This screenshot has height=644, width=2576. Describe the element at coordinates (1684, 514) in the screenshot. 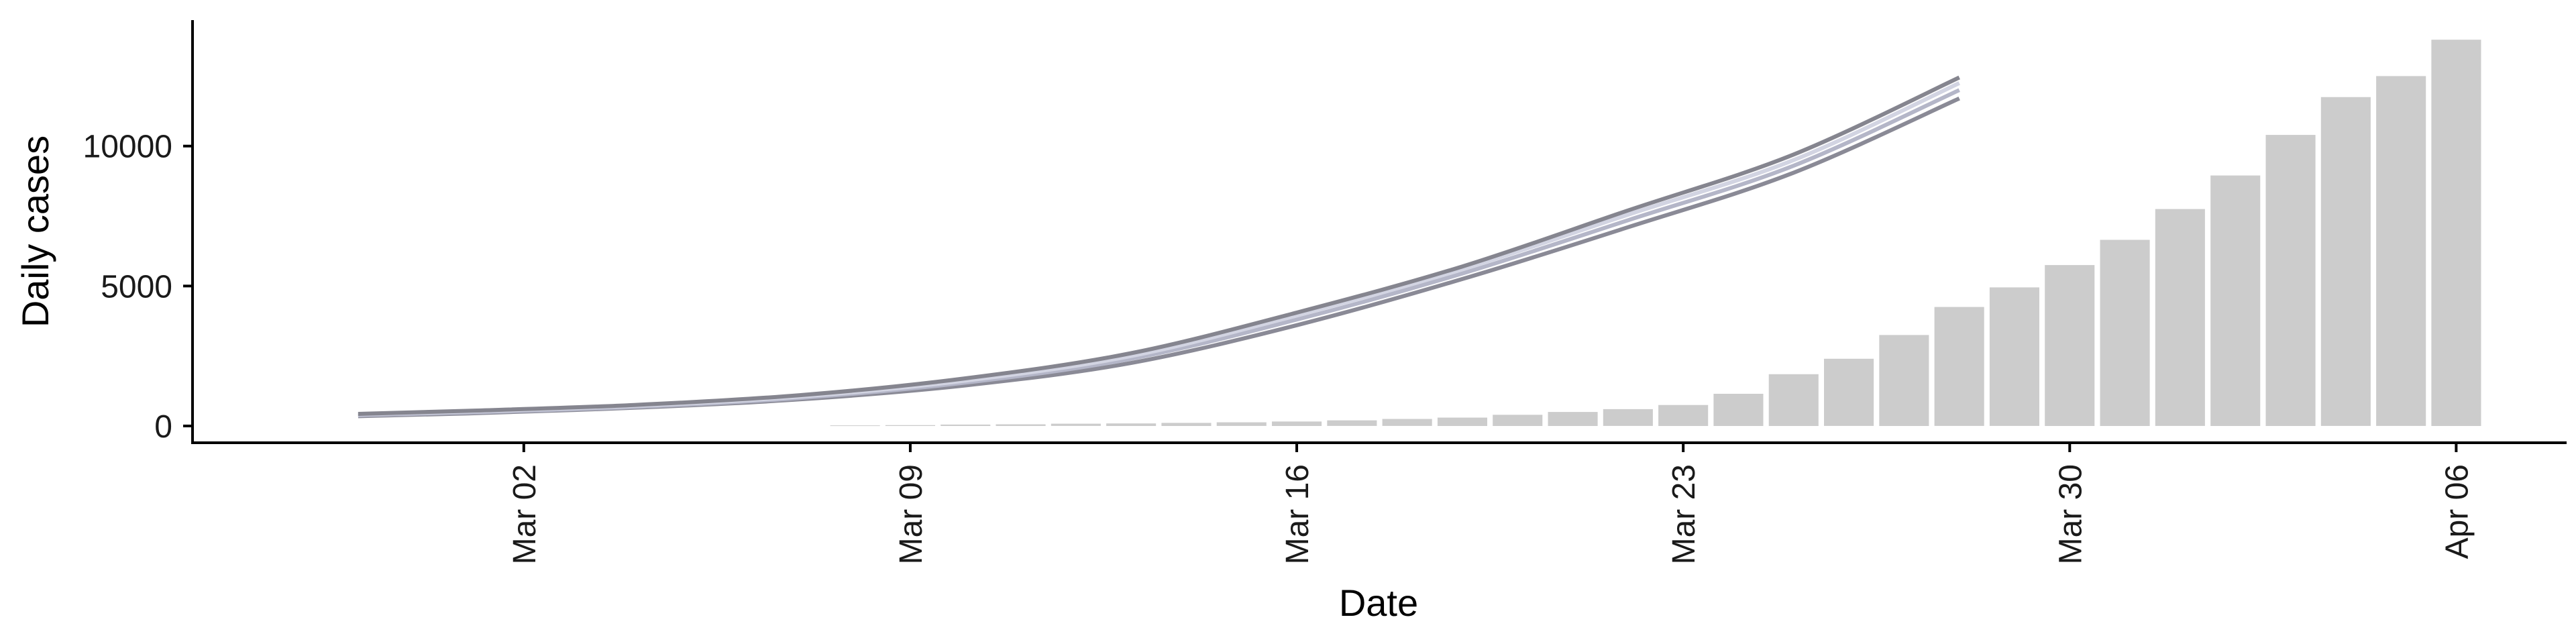

I see `x-tick-label: Mar 23` at that location.